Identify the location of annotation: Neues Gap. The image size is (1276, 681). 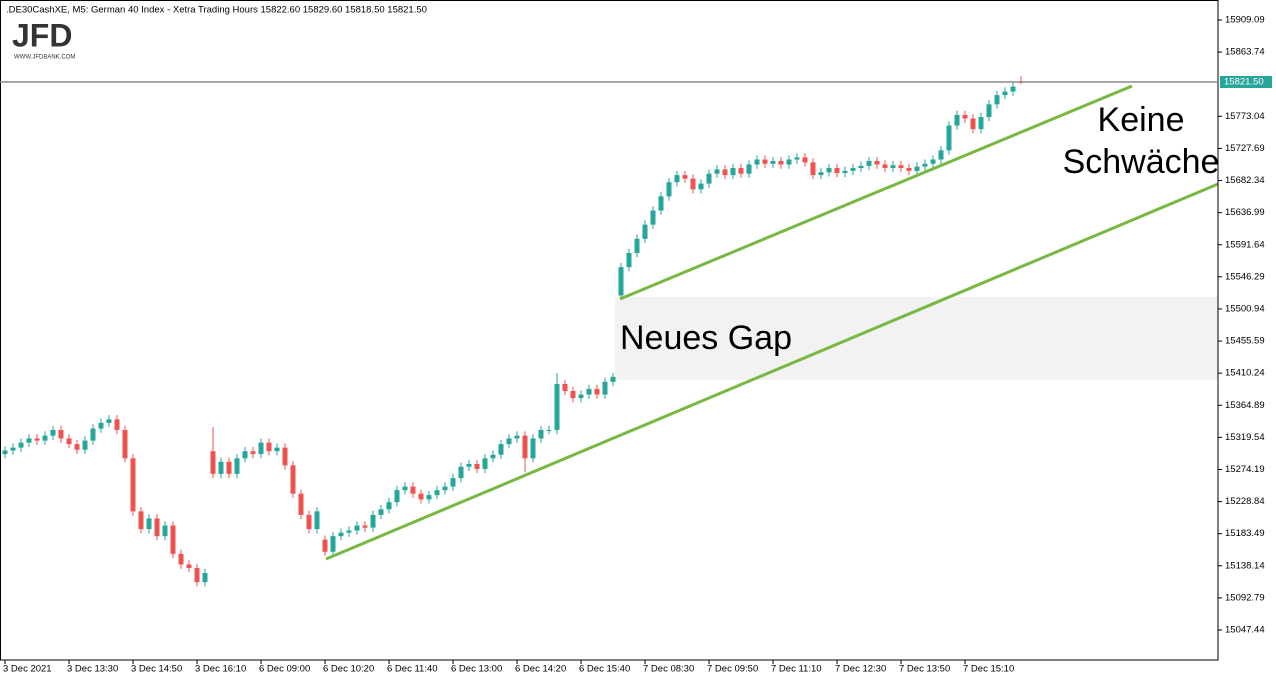
(706, 338).